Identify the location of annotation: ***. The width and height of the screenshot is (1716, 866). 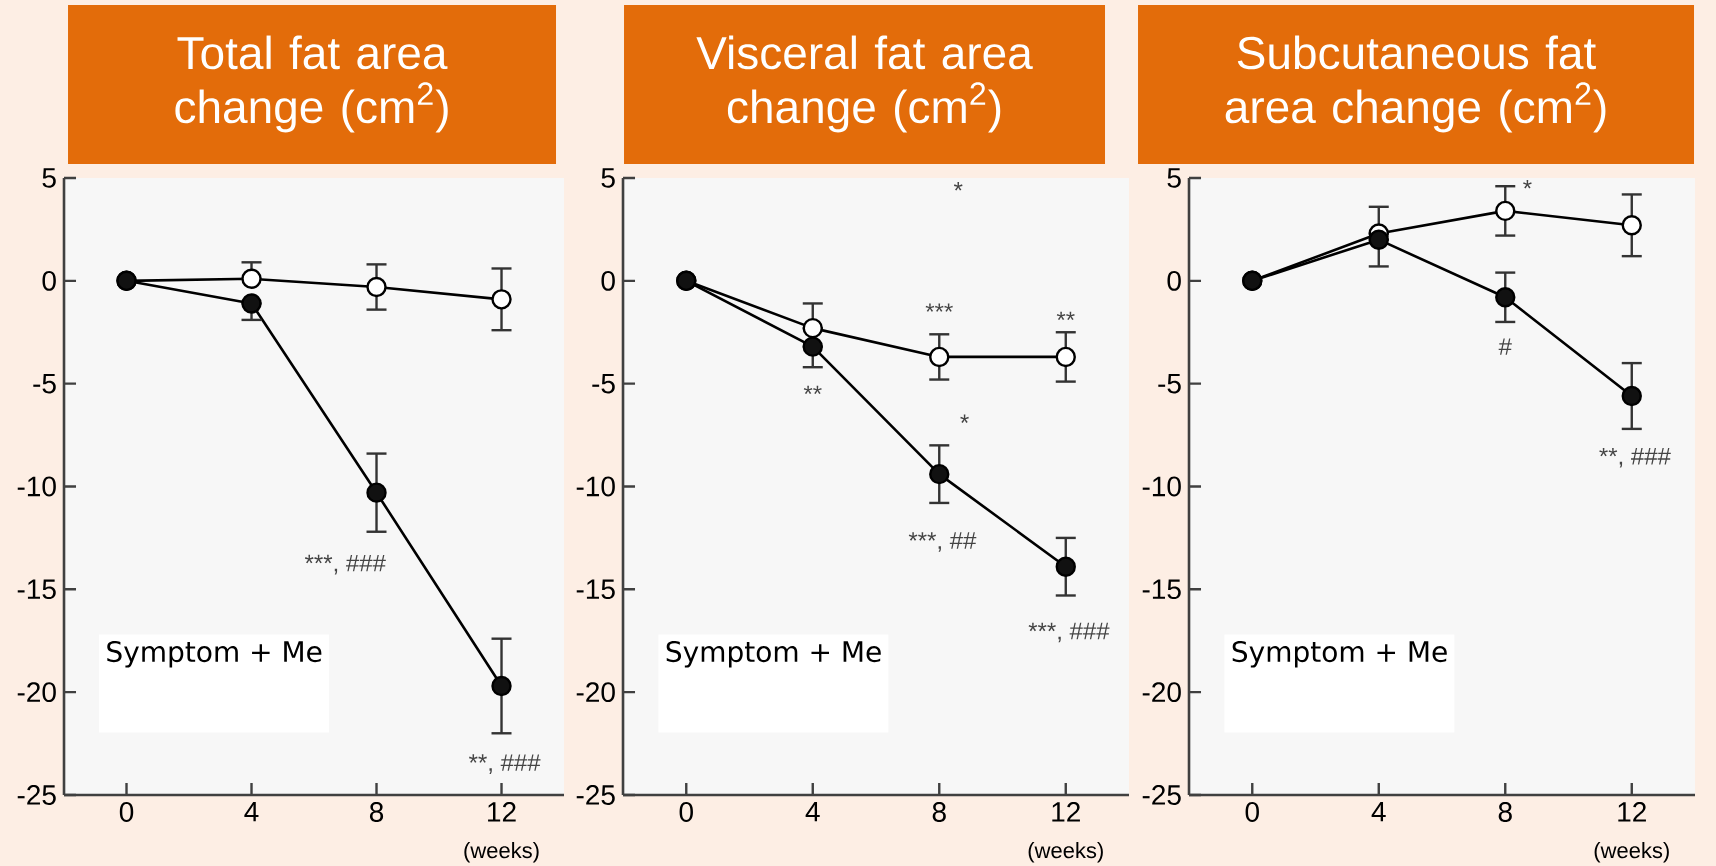
(939, 307).